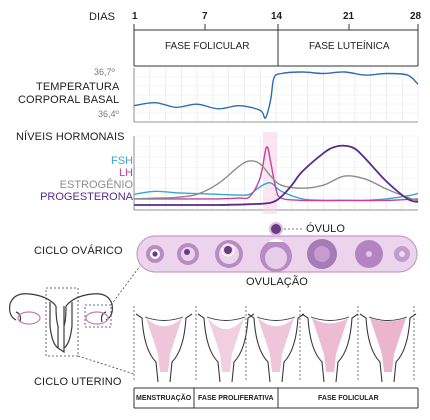  Describe the element at coordinates (276, 229) in the screenshot. I see `ovum-icon` at that location.